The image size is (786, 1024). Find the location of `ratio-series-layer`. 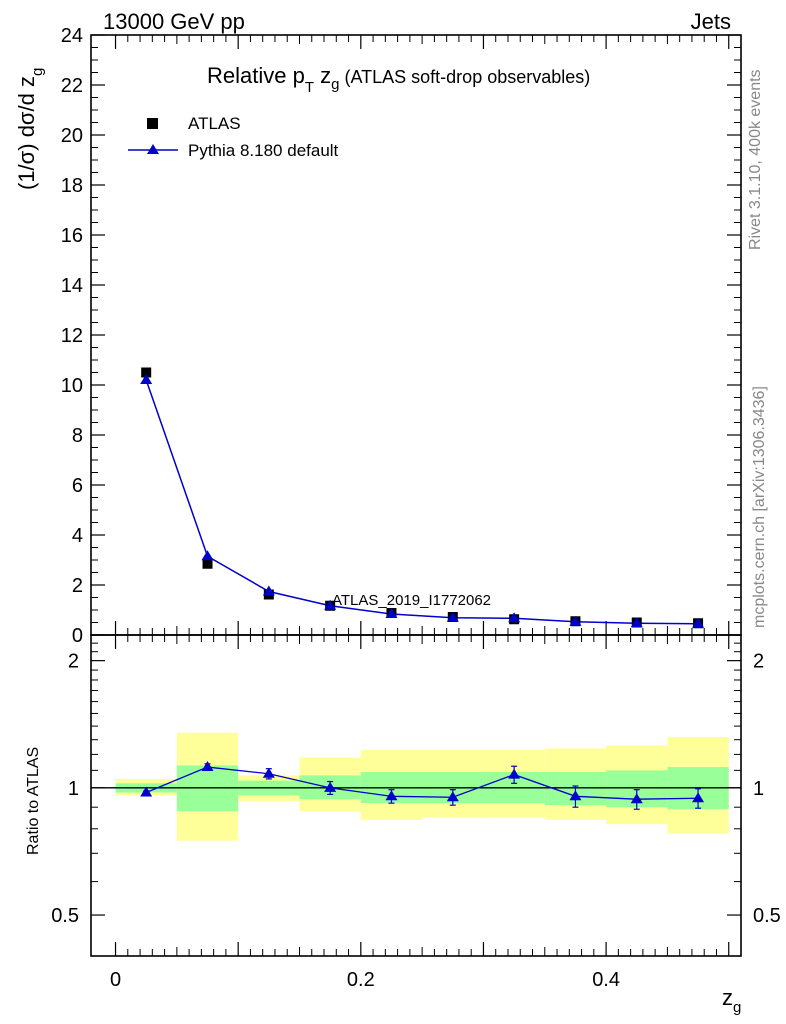

ratio-series-layer is located at coordinates (422, 785).